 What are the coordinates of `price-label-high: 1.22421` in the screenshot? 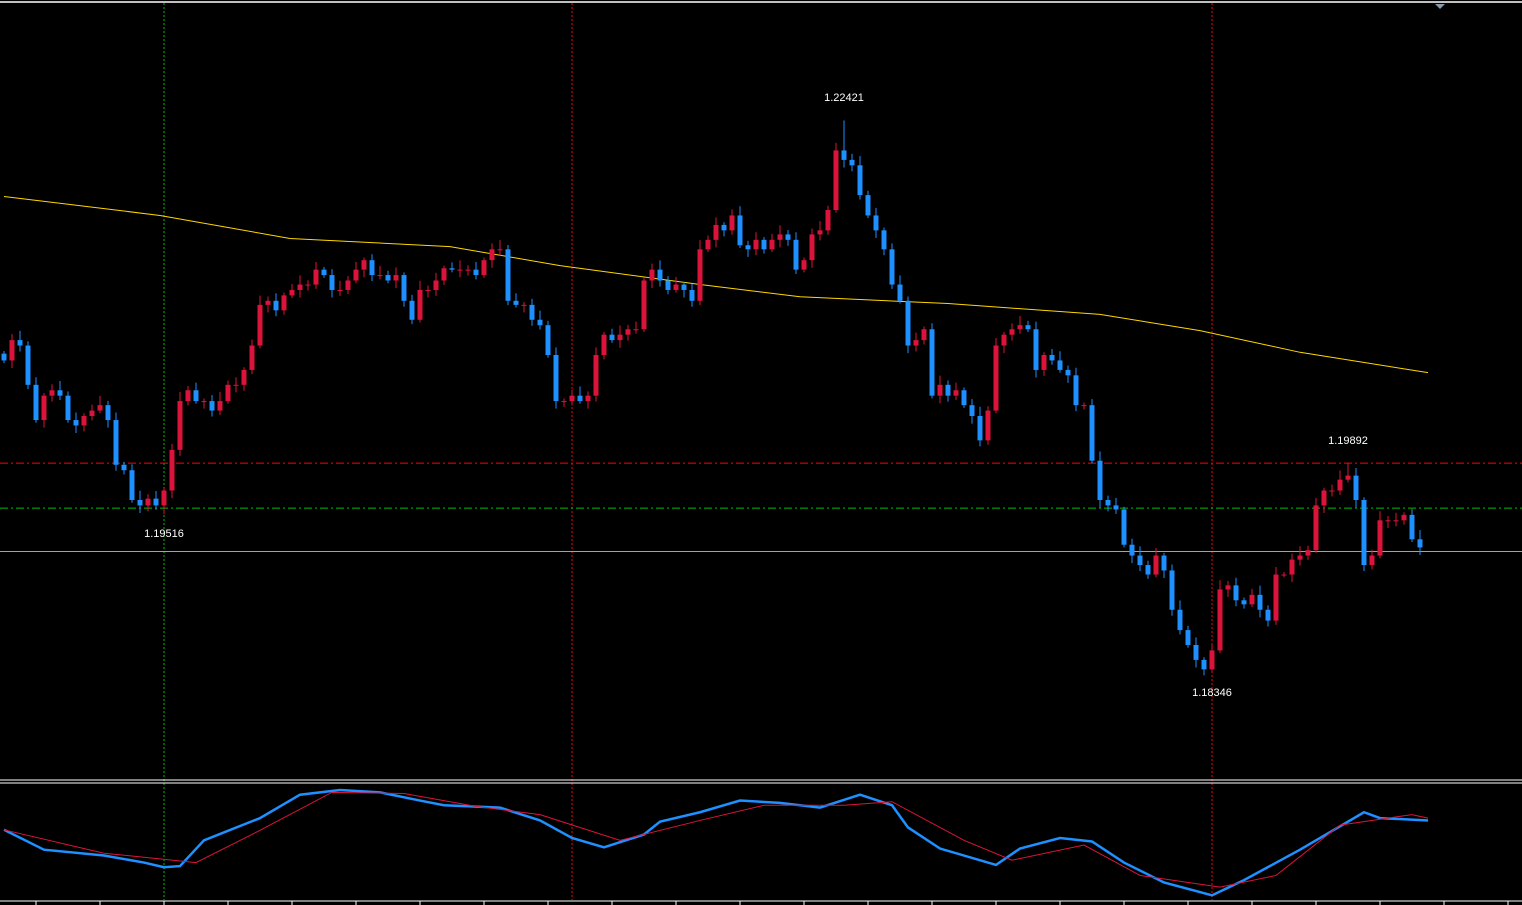 It's located at (844, 98).